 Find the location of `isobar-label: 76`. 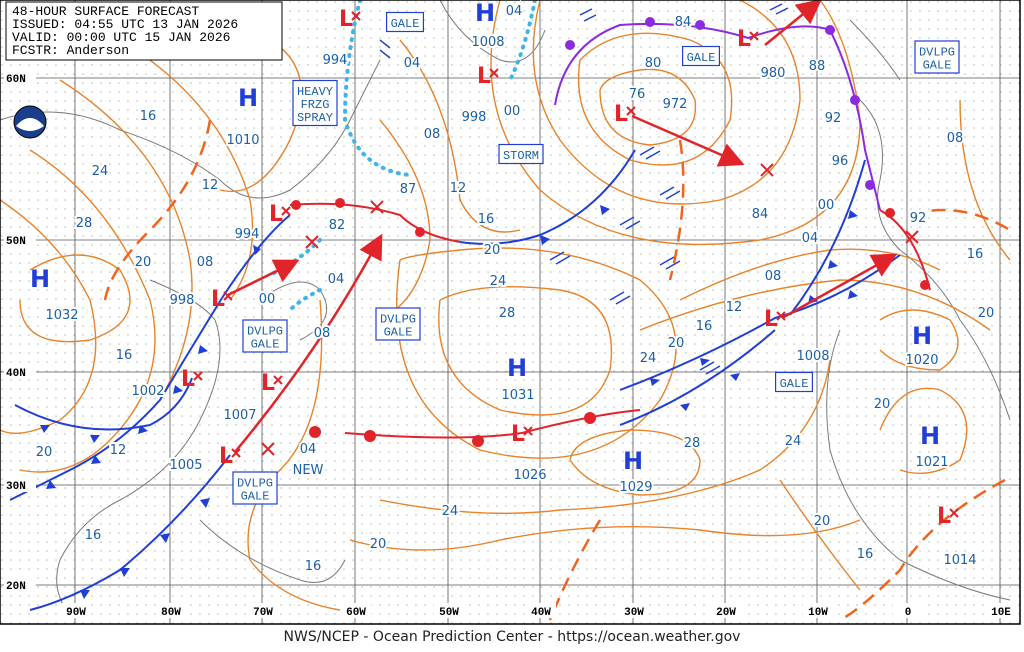

isobar-label: 76 is located at coordinates (637, 94).